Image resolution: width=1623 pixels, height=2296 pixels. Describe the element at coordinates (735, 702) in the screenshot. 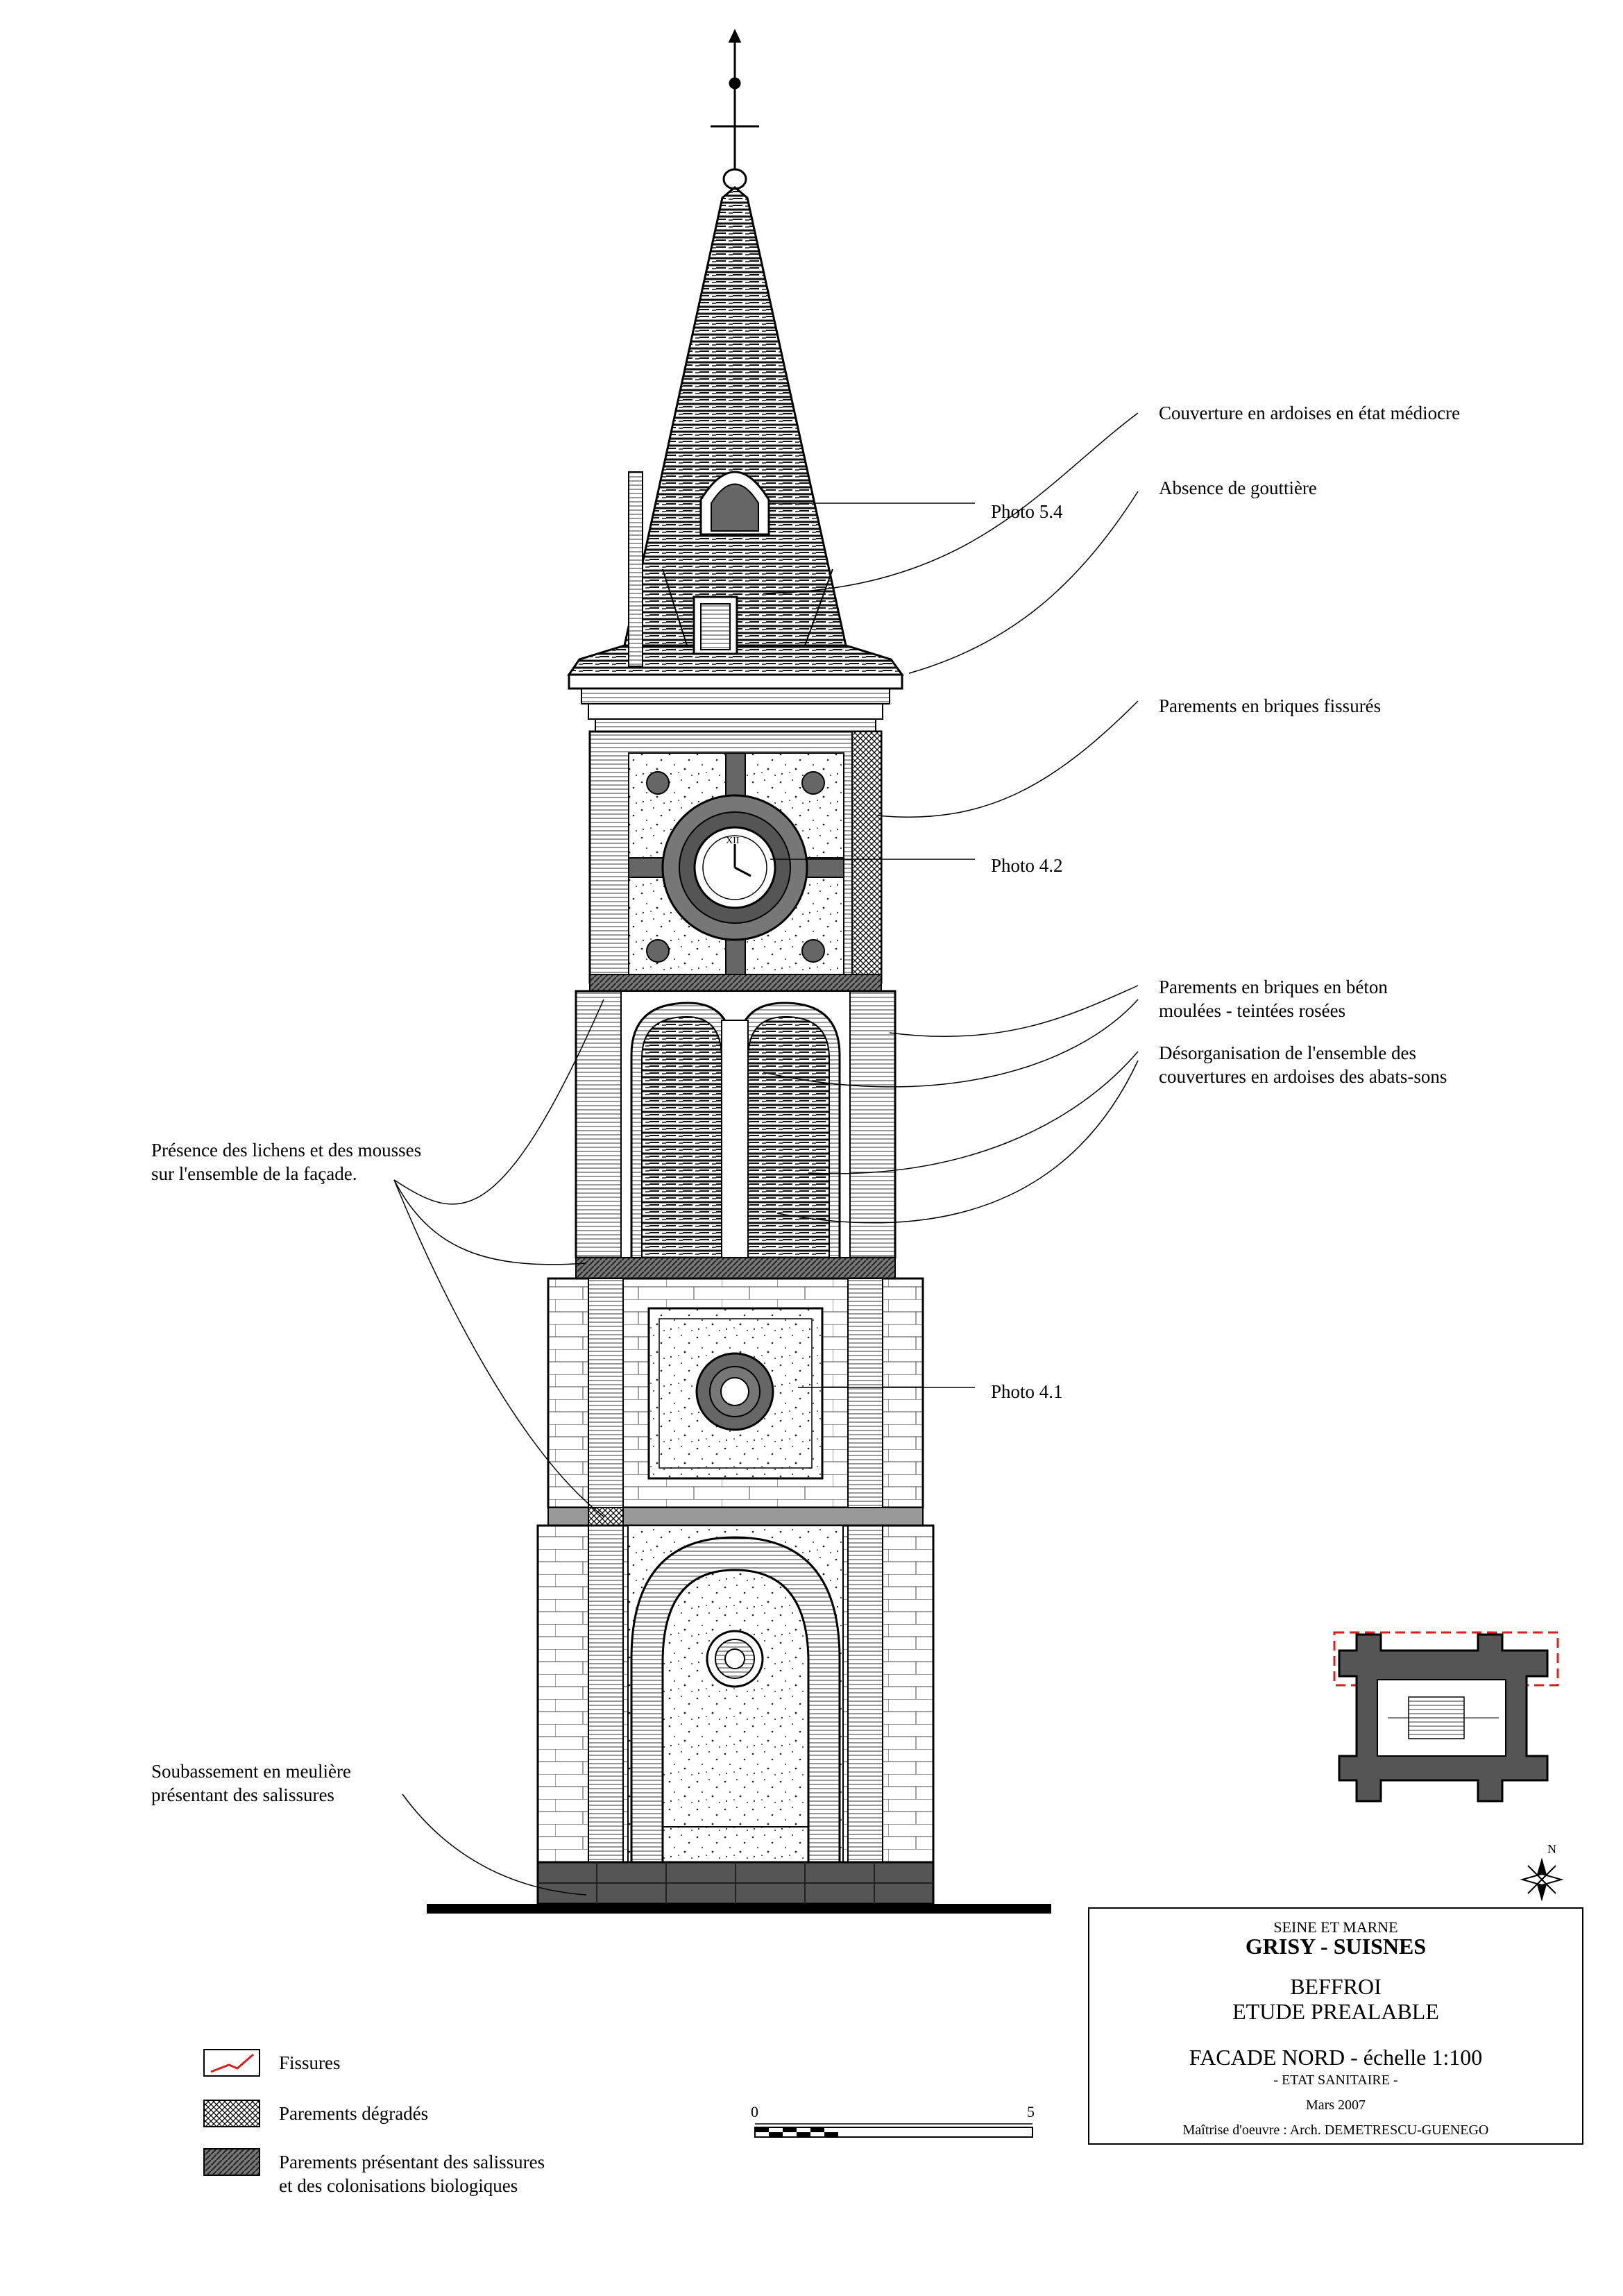

I see `cornice` at that location.